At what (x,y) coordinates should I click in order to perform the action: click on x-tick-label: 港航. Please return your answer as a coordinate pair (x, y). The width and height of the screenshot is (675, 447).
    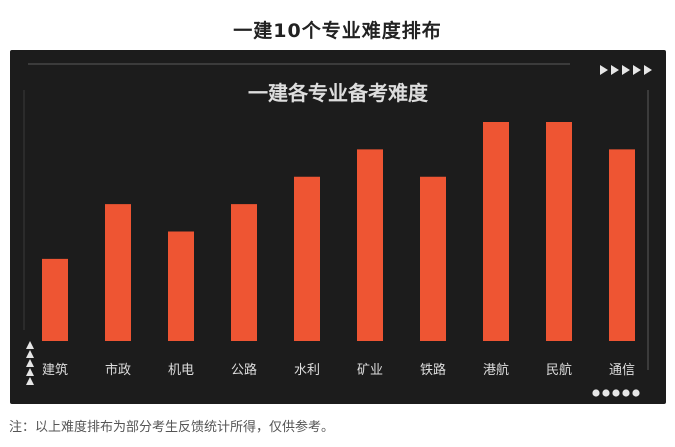
    Looking at the image, I should click on (496, 370).